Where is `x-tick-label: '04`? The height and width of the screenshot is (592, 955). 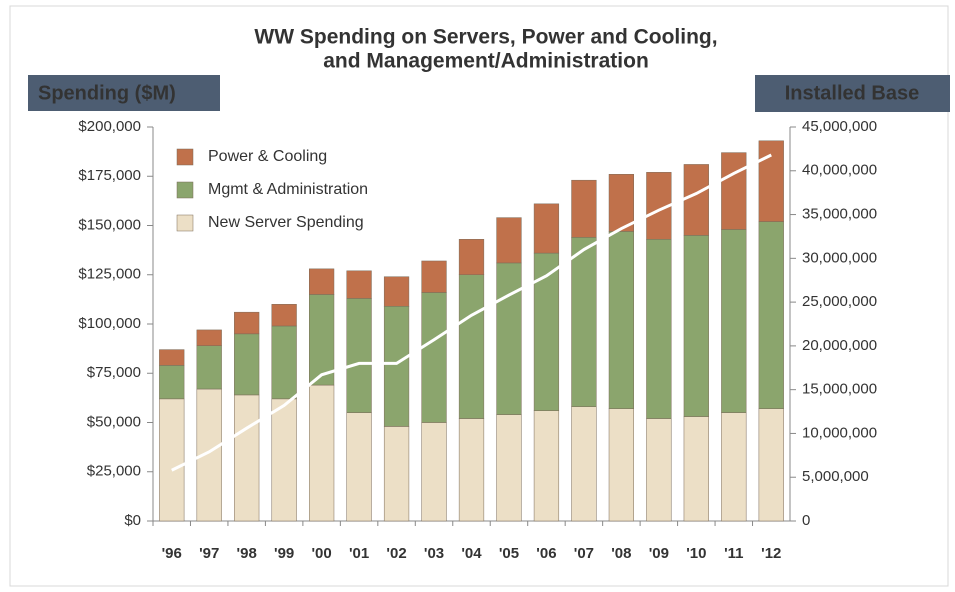 x-tick-label: '04 is located at coordinates (471, 553).